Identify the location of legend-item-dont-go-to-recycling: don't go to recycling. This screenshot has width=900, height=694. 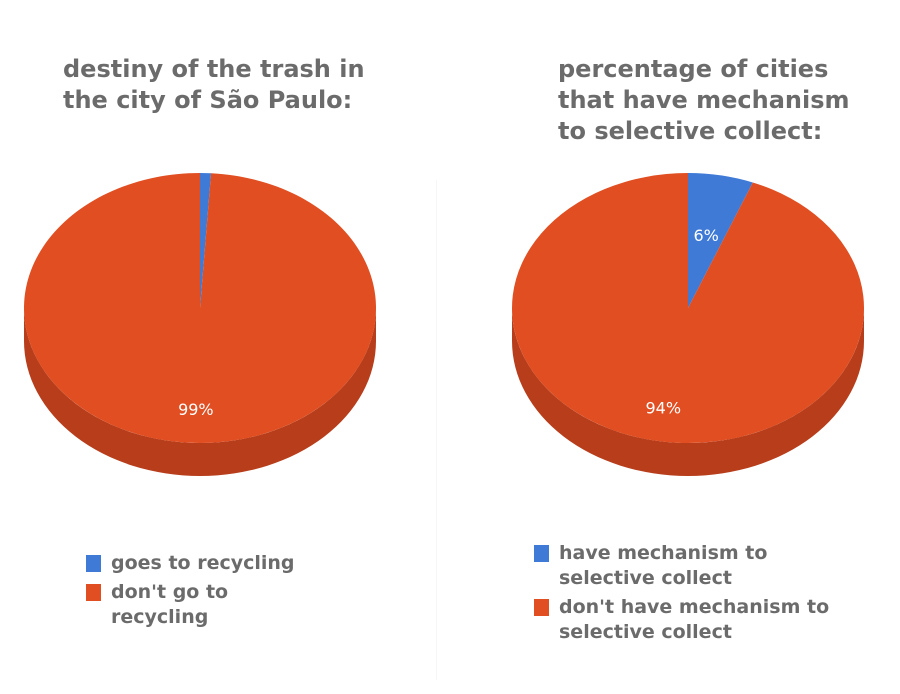
(251, 605).